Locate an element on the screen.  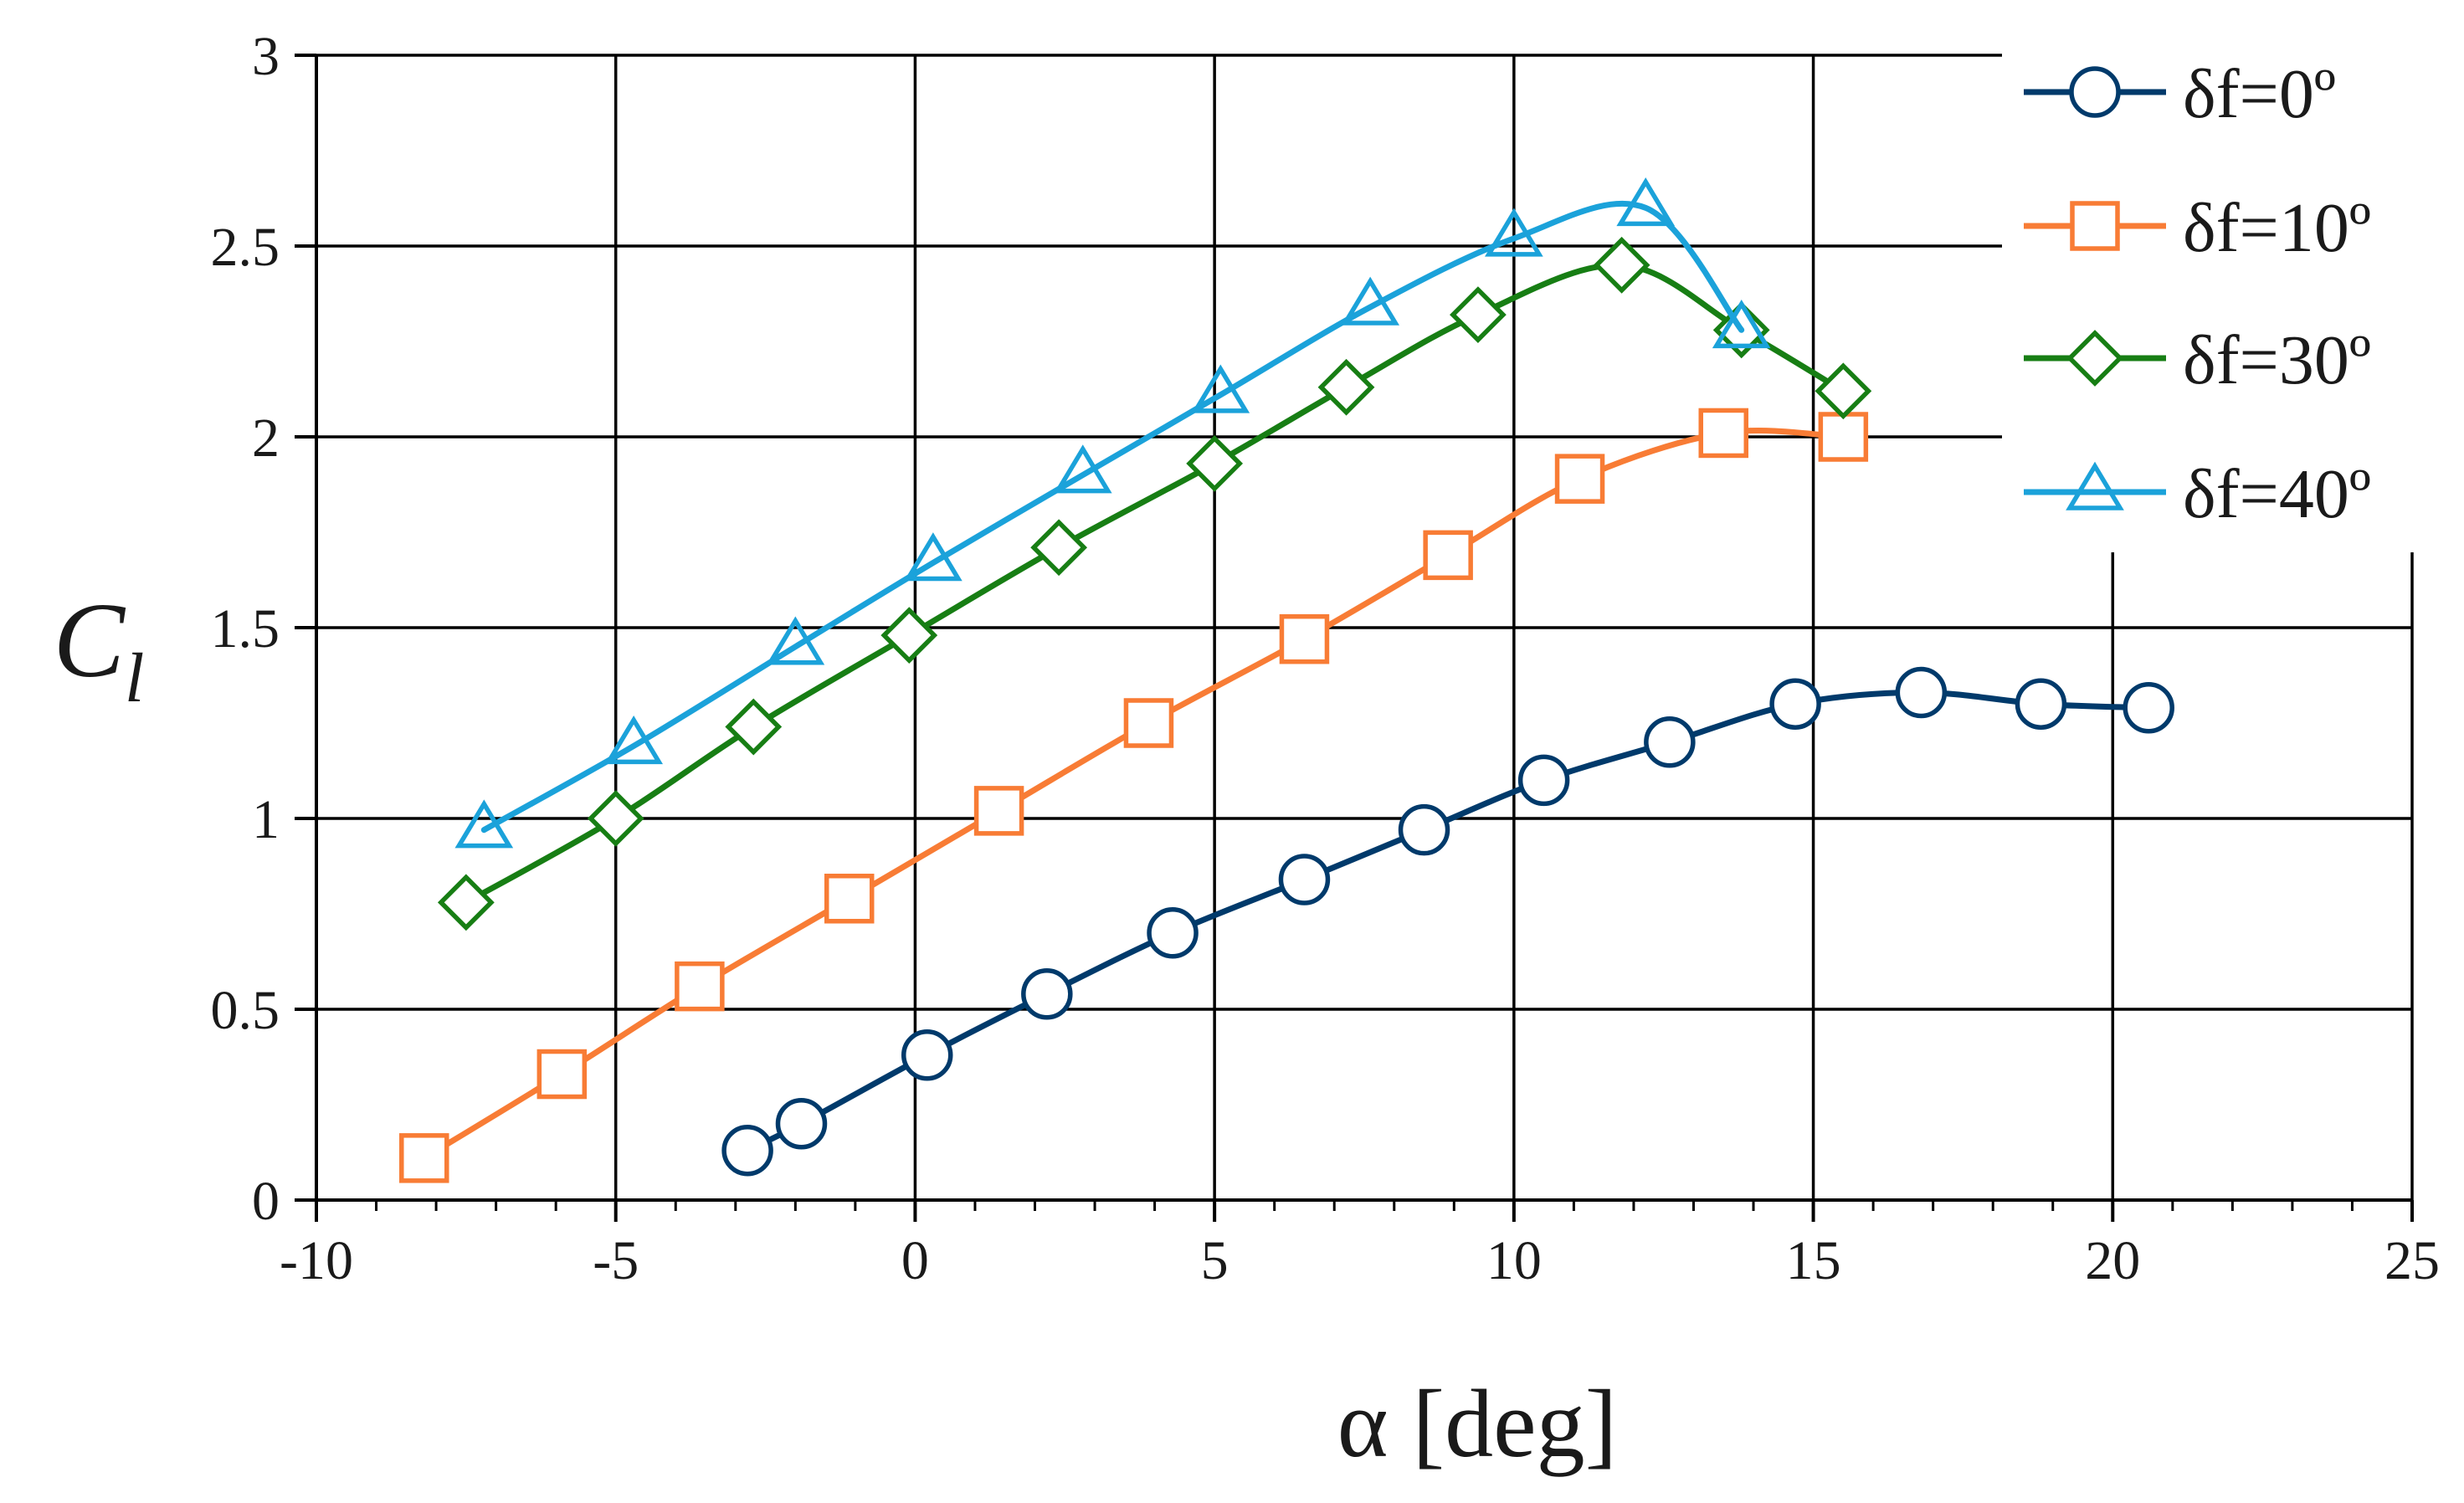
legend-label: δf=0º is located at coordinates (2259, 94).